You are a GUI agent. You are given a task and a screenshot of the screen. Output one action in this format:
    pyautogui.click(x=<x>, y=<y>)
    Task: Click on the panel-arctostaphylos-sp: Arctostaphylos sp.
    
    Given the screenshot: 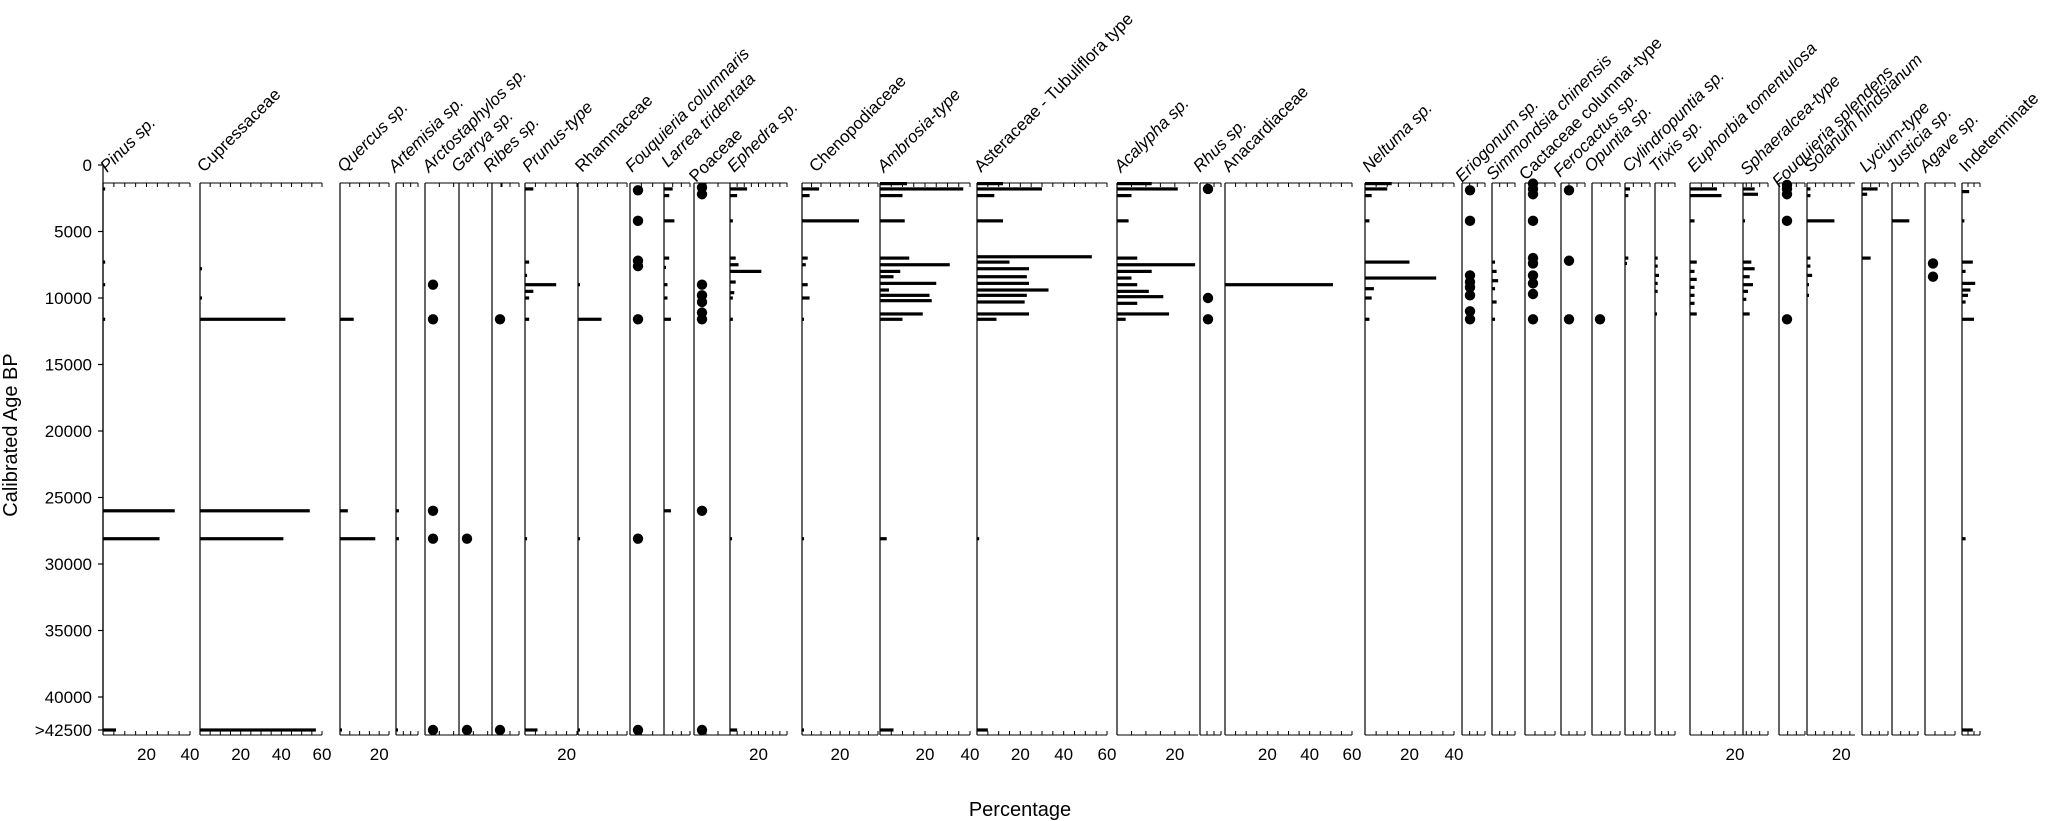 What is the action you would take?
    pyautogui.click(x=474, y=400)
    